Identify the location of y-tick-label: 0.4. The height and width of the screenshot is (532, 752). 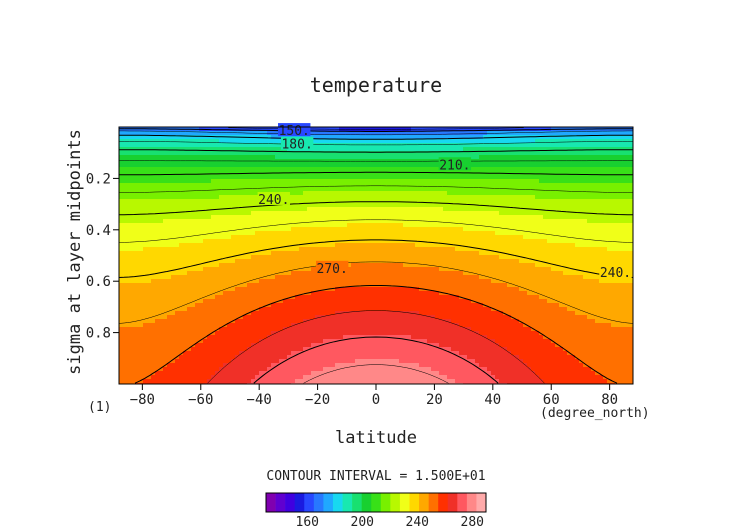
(98, 231).